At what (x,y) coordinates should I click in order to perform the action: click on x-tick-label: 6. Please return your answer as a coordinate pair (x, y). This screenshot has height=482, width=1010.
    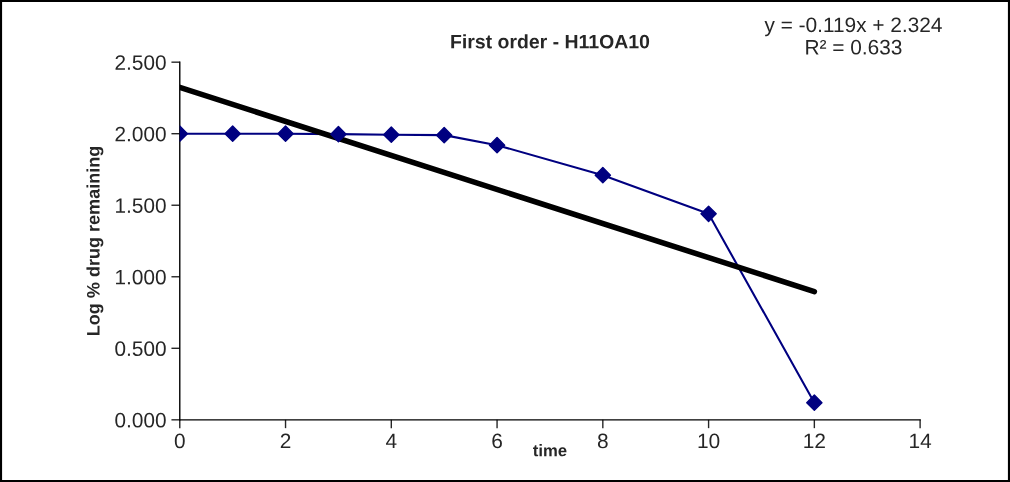
    Looking at the image, I should click on (497, 441).